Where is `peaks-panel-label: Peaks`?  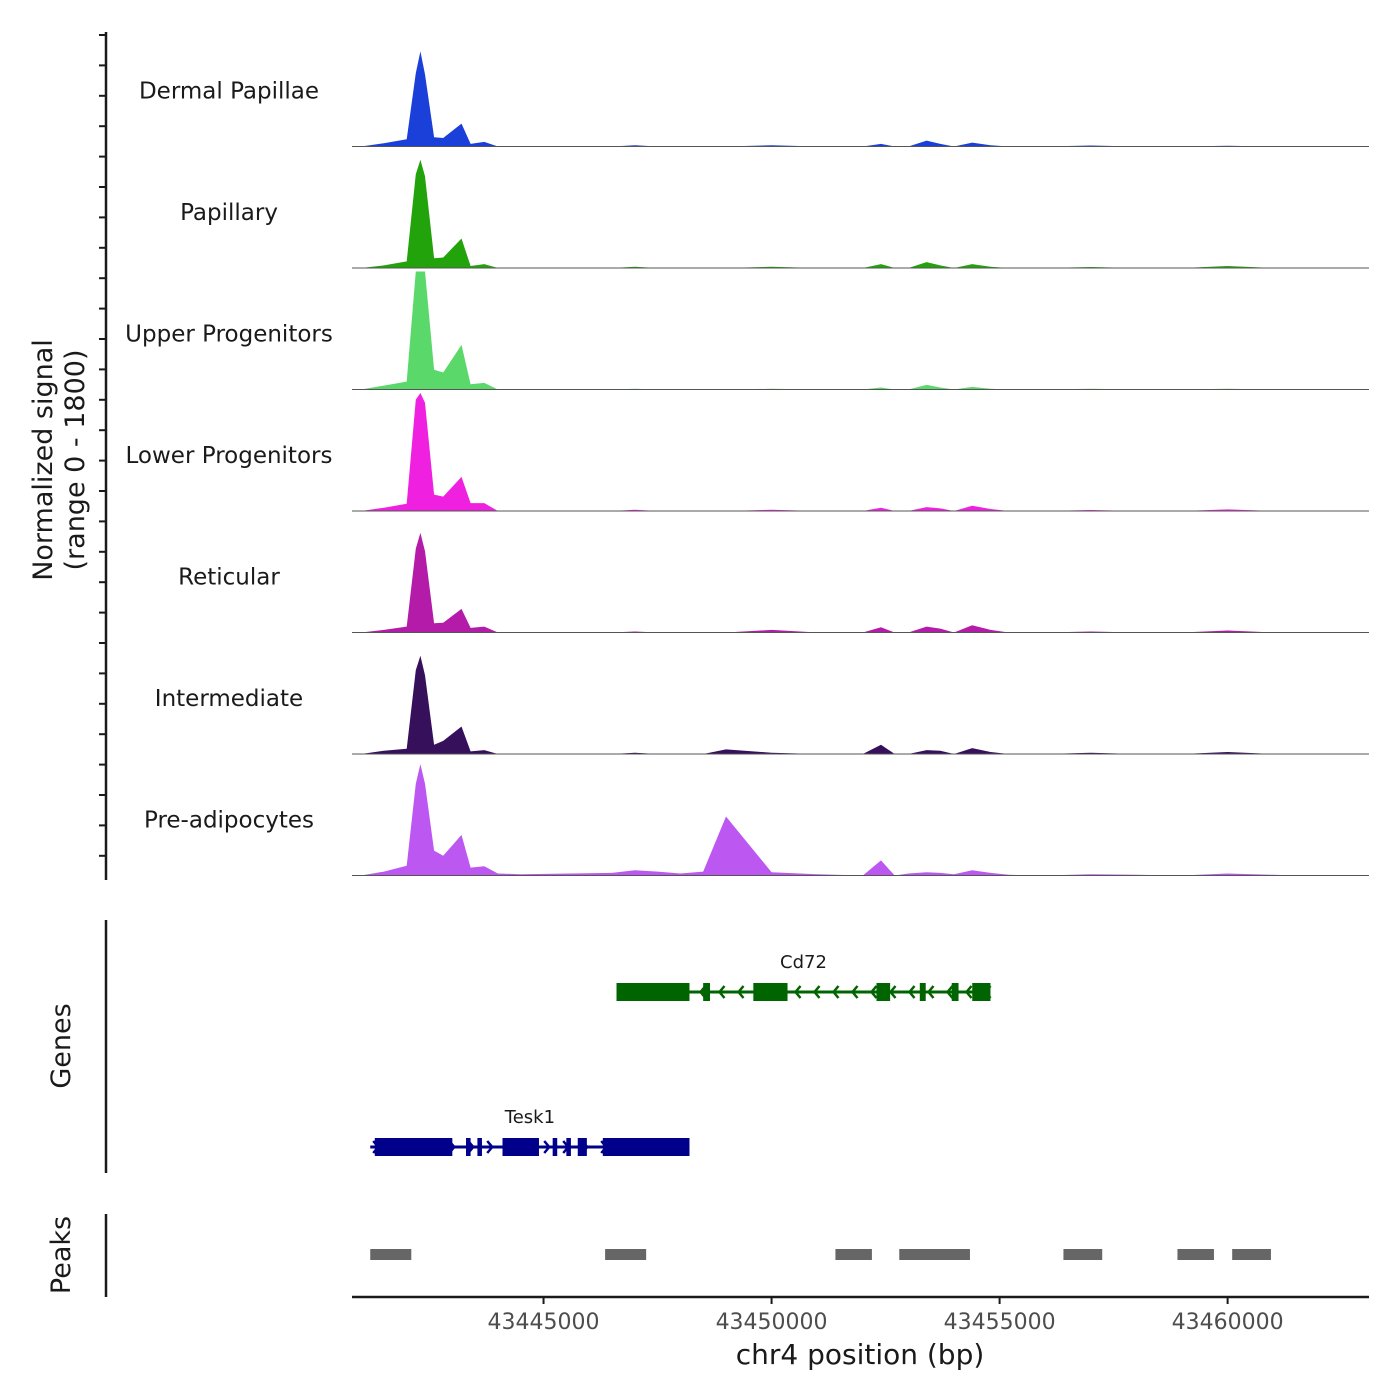 peaks-panel-label: Peaks is located at coordinates (61, 1255).